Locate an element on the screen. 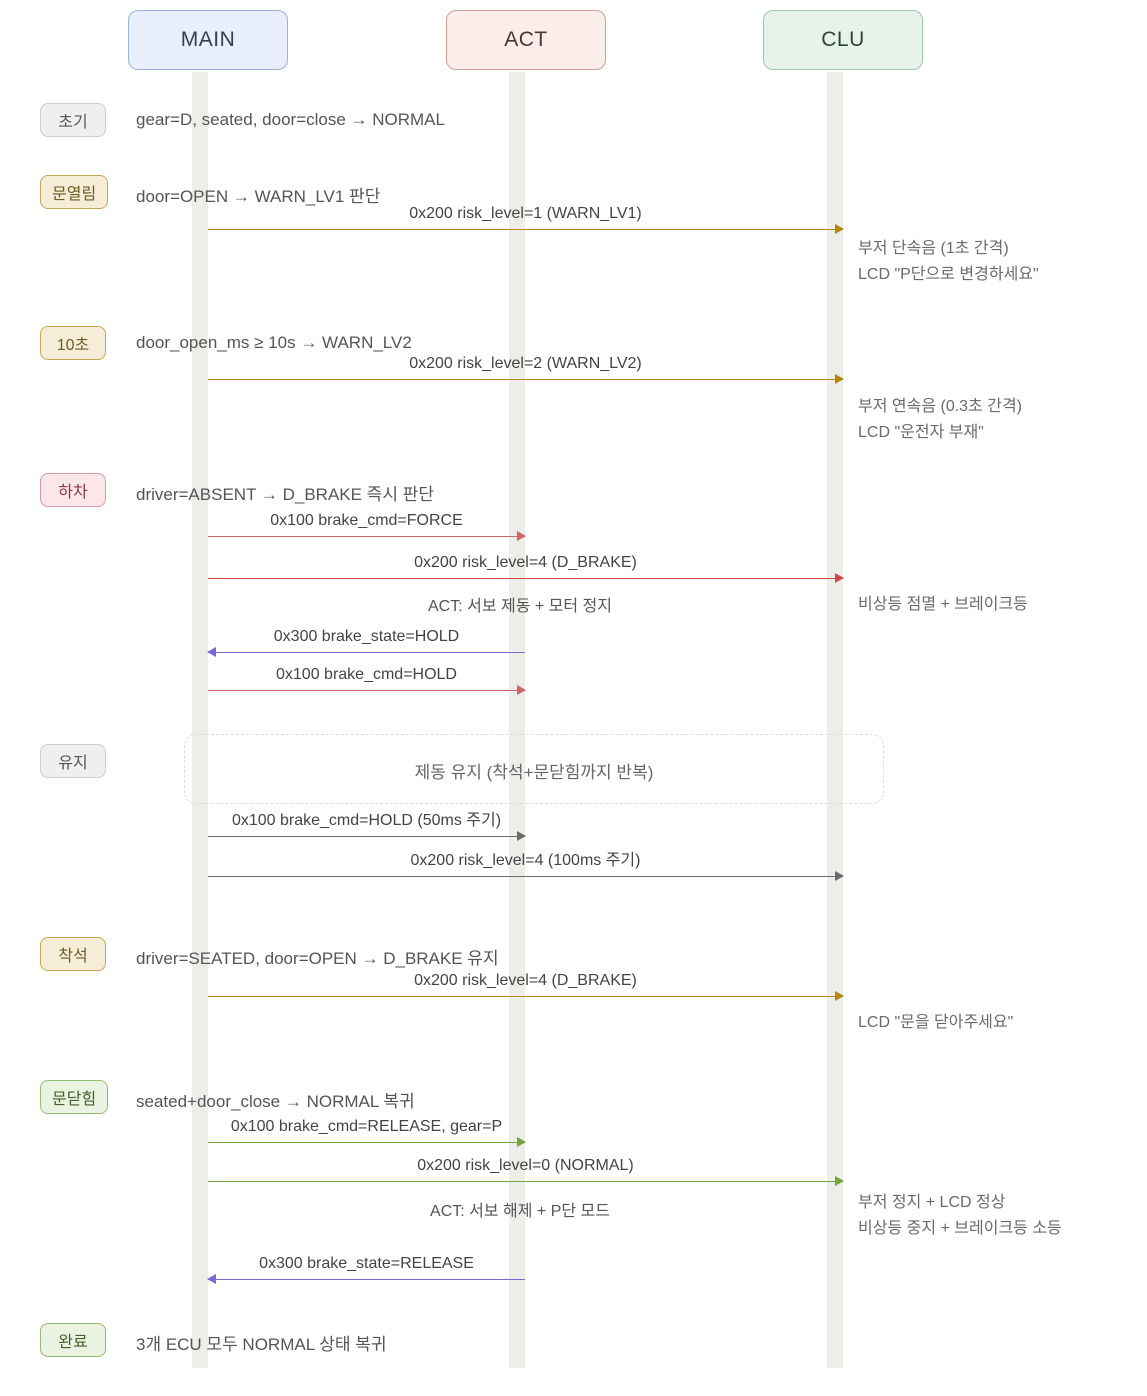 This screenshot has height=1396, width=1147. message-label: 0x300 brake_state=HOLD is located at coordinates (366, 636).